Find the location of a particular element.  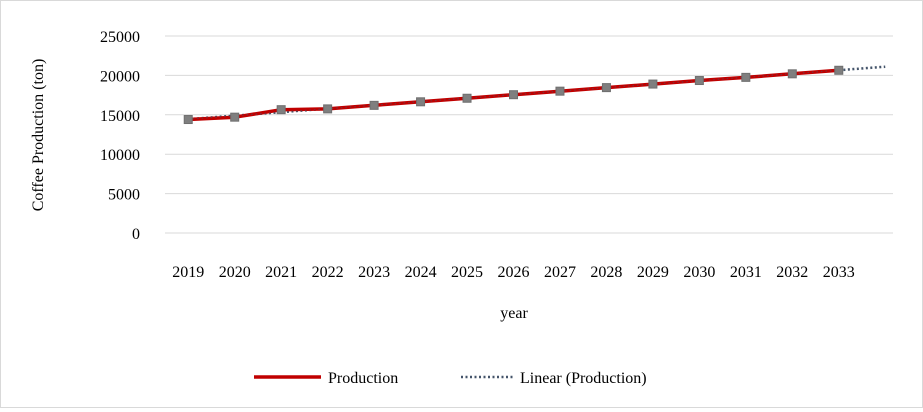

x-tick-label: 2026 is located at coordinates (514, 272).